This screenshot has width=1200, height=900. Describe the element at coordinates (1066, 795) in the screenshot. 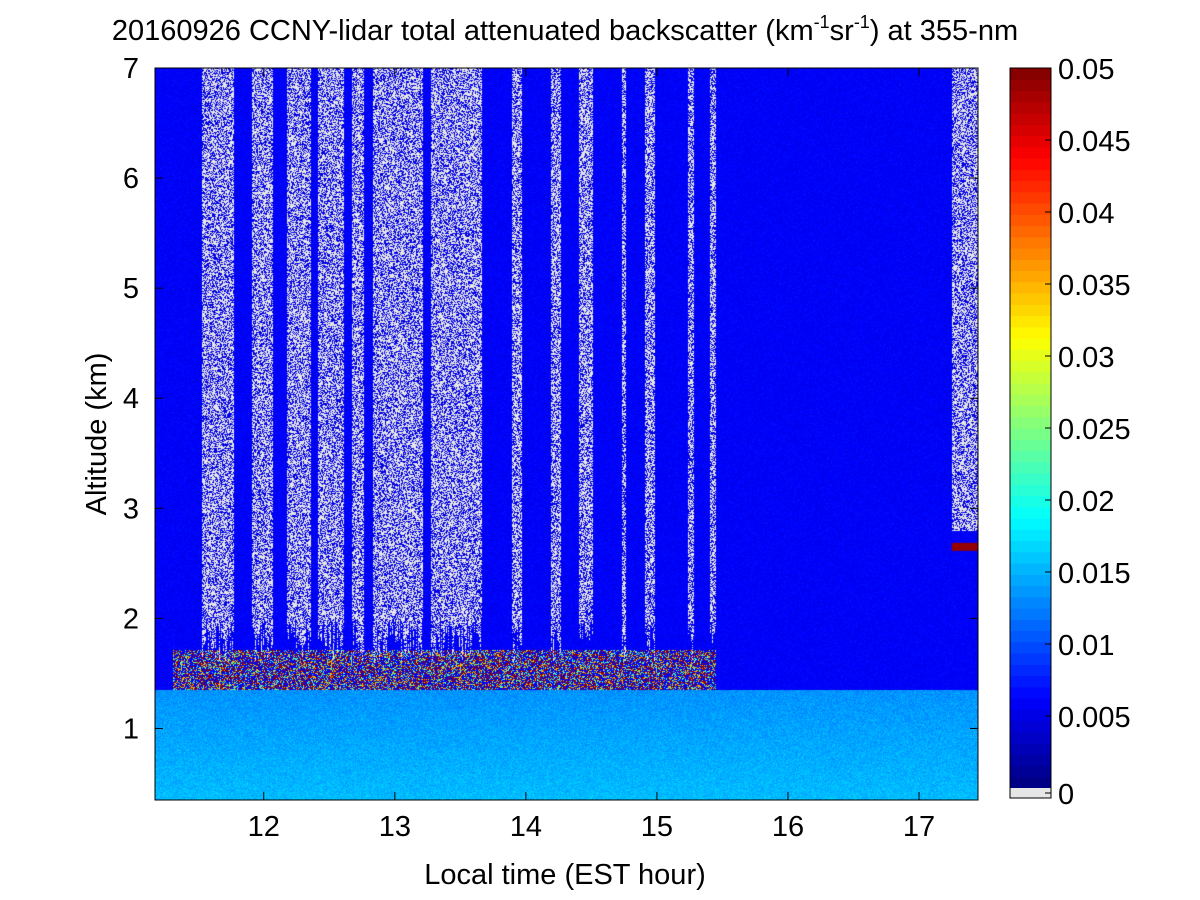

I see `colorbar-tick-label: 0` at that location.